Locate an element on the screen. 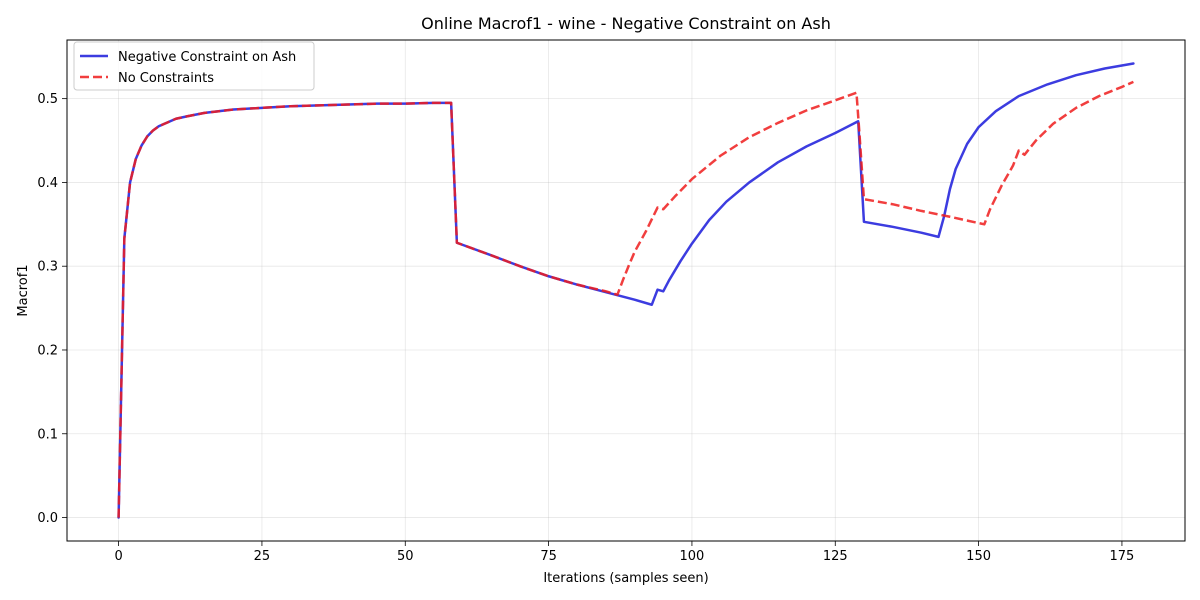  x-tick-label: 25 is located at coordinates (262, 556).